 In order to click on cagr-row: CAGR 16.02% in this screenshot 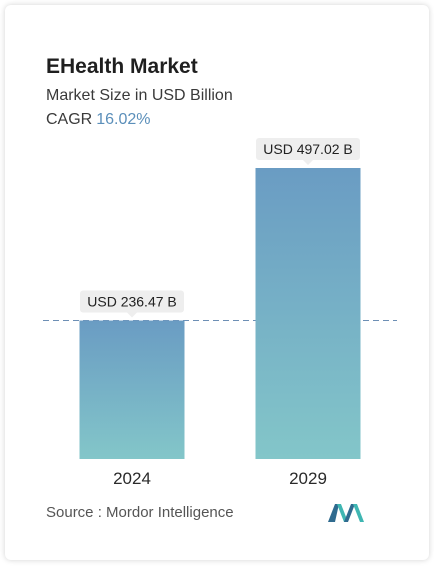, I will do `click(98, 120)`.